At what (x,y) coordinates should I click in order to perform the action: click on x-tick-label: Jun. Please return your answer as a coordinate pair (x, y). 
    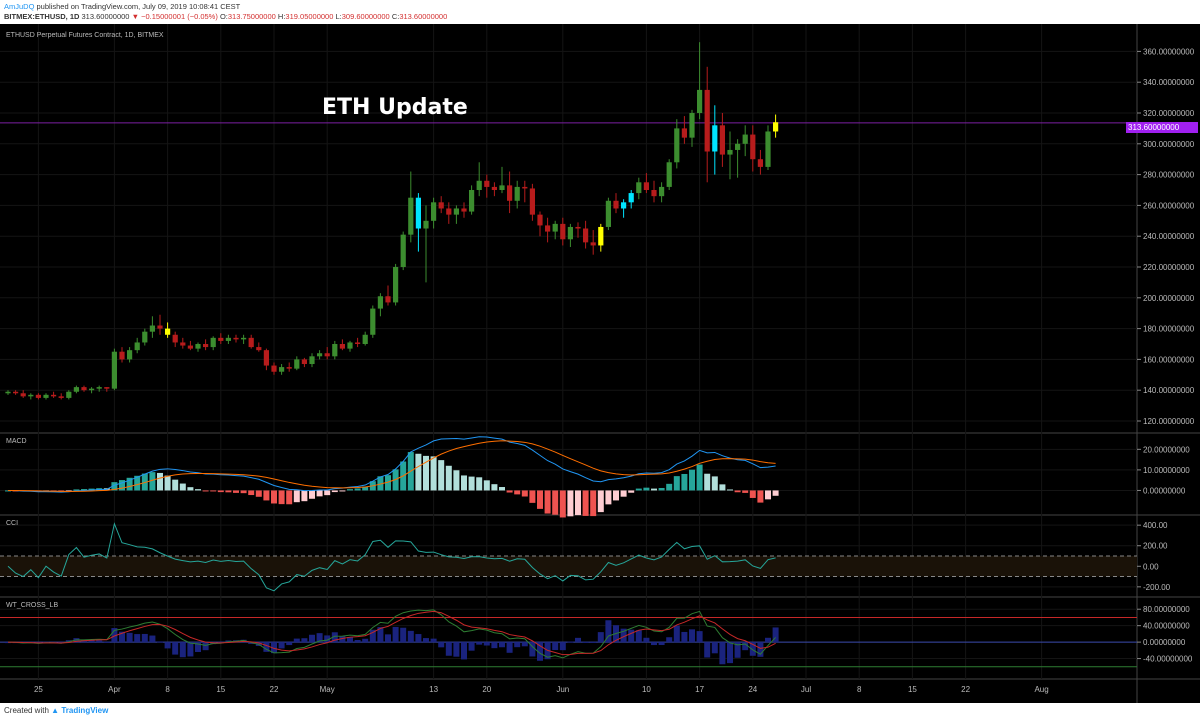
    Looking at the image, I should click on (562, 689).